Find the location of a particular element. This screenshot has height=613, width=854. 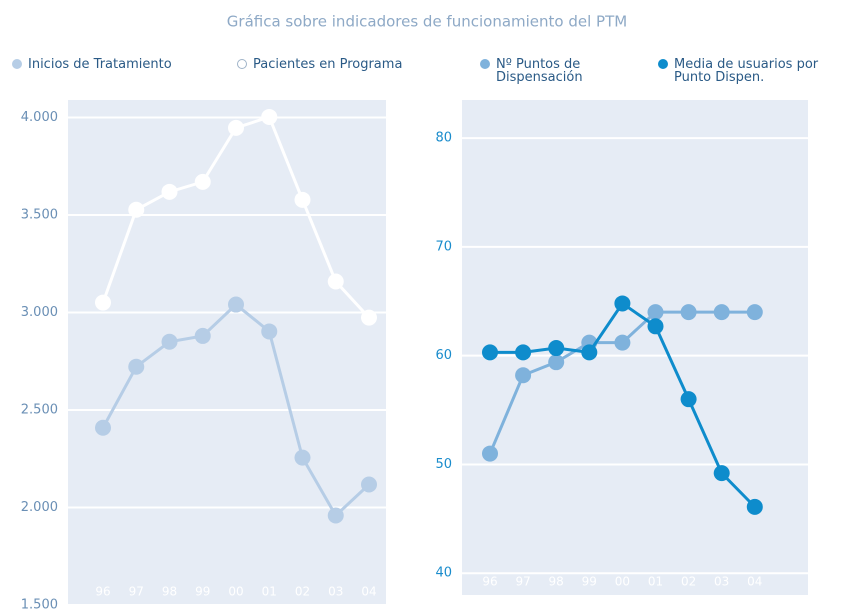

legend-label: Pacientes en Programa is located at coordinates (328, 64).